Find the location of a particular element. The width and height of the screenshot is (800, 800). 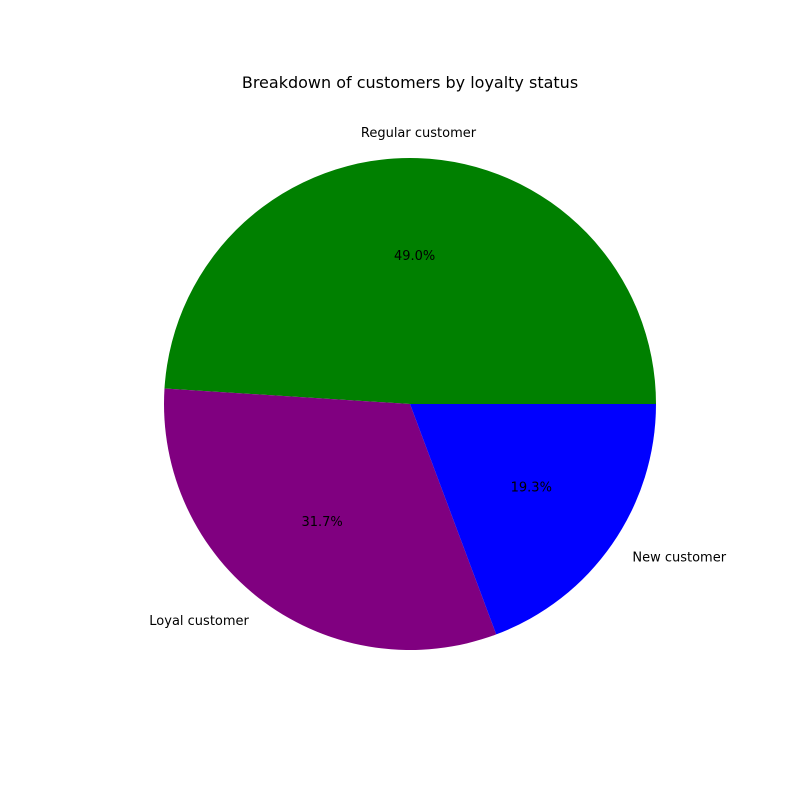

pie-pct-label: 31.7% is located at coordinates (321, 522).